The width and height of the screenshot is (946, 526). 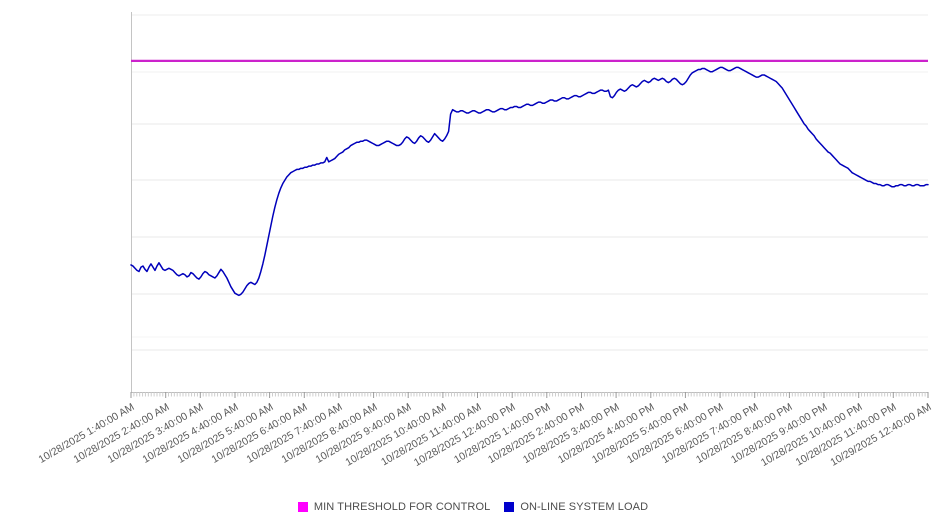 I want to click on legend-item-min-threshold: MIN THRESHOLD FOR CONTROL, so click(x=394, y=507).